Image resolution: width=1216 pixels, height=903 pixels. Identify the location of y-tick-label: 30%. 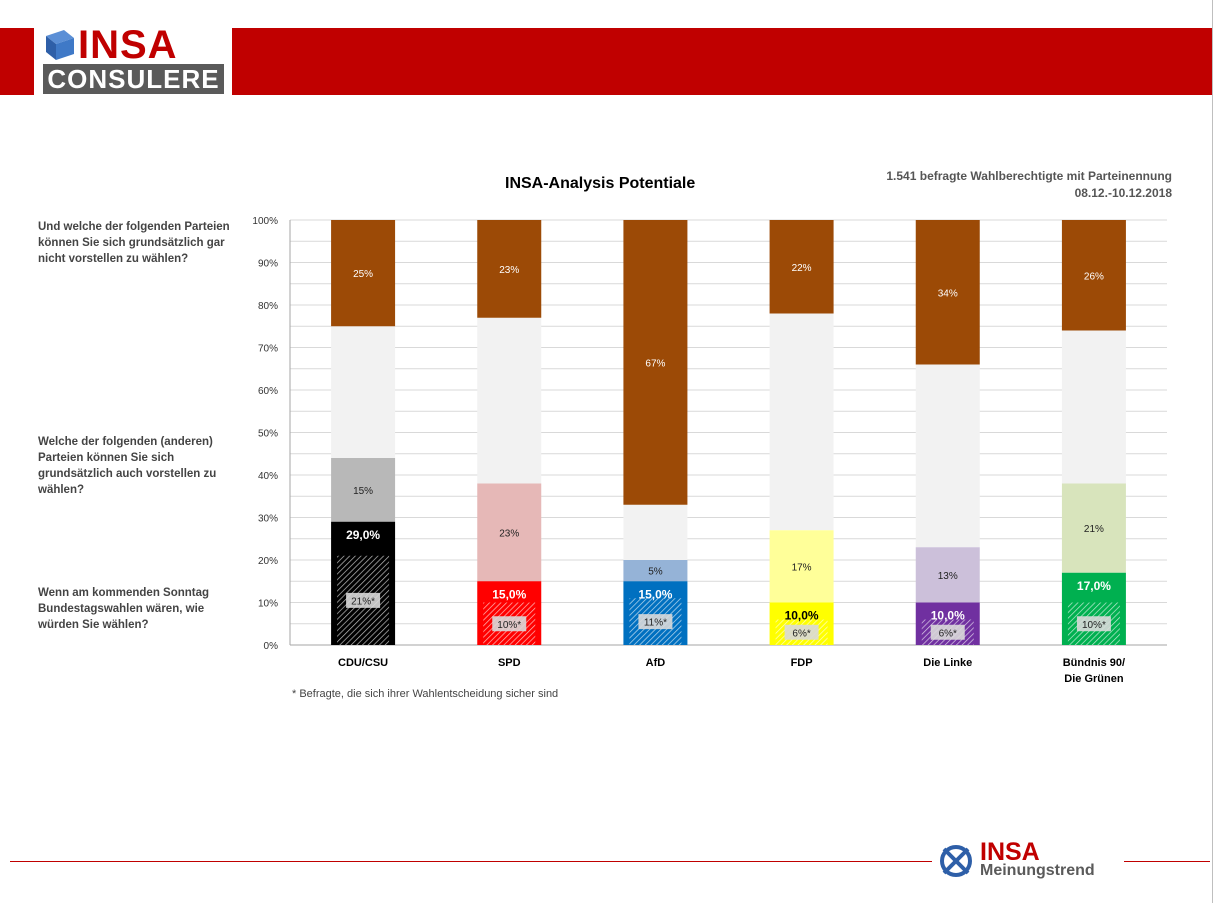
(268, 519).